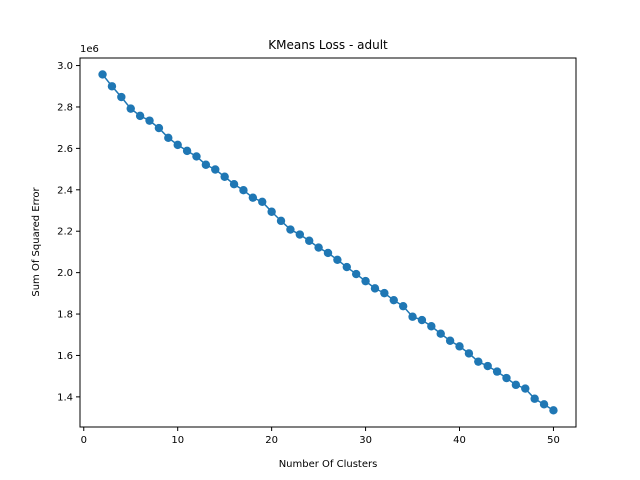 The image size is (640, 480). I want to click on y-tick-label: 1.6, so click(65, 356).